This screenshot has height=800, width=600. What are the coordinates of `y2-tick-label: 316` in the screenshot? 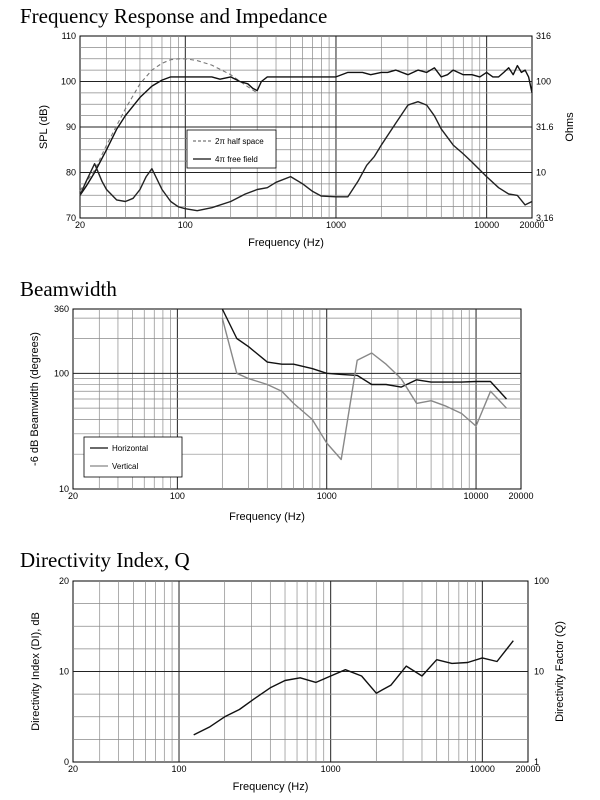 It's located at (543, 36).